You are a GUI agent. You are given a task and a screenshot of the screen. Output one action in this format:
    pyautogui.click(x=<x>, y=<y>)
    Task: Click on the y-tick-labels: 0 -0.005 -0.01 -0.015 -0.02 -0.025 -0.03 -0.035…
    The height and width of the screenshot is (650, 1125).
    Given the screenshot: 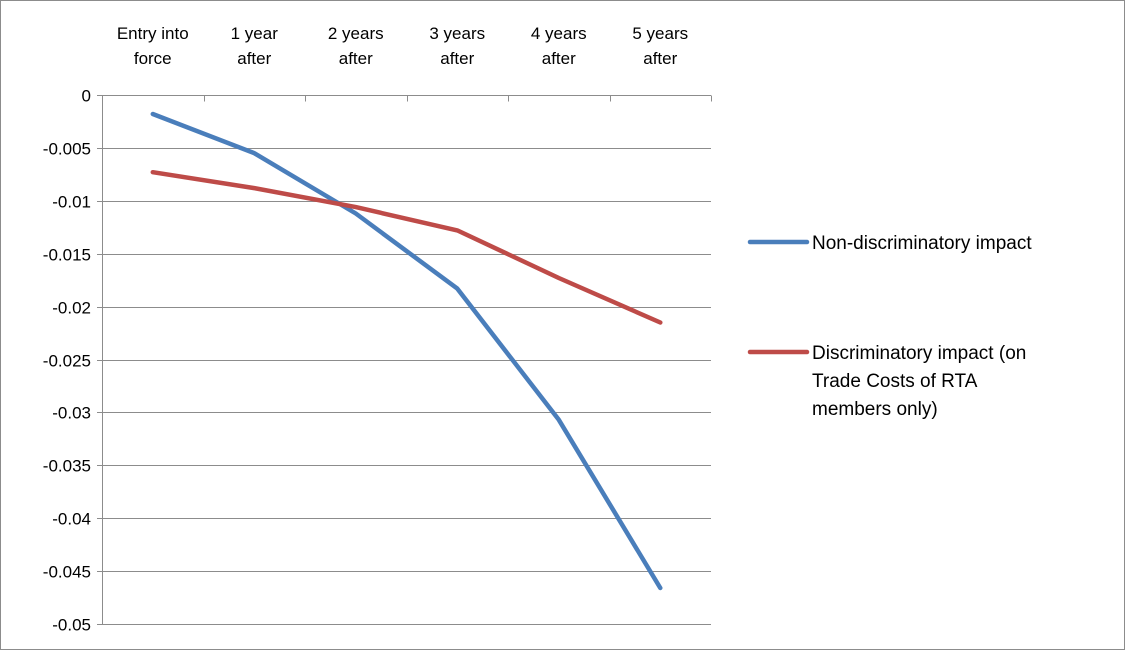 What is the action you would take?
    pyautogui.click(x=67, y=361)
    